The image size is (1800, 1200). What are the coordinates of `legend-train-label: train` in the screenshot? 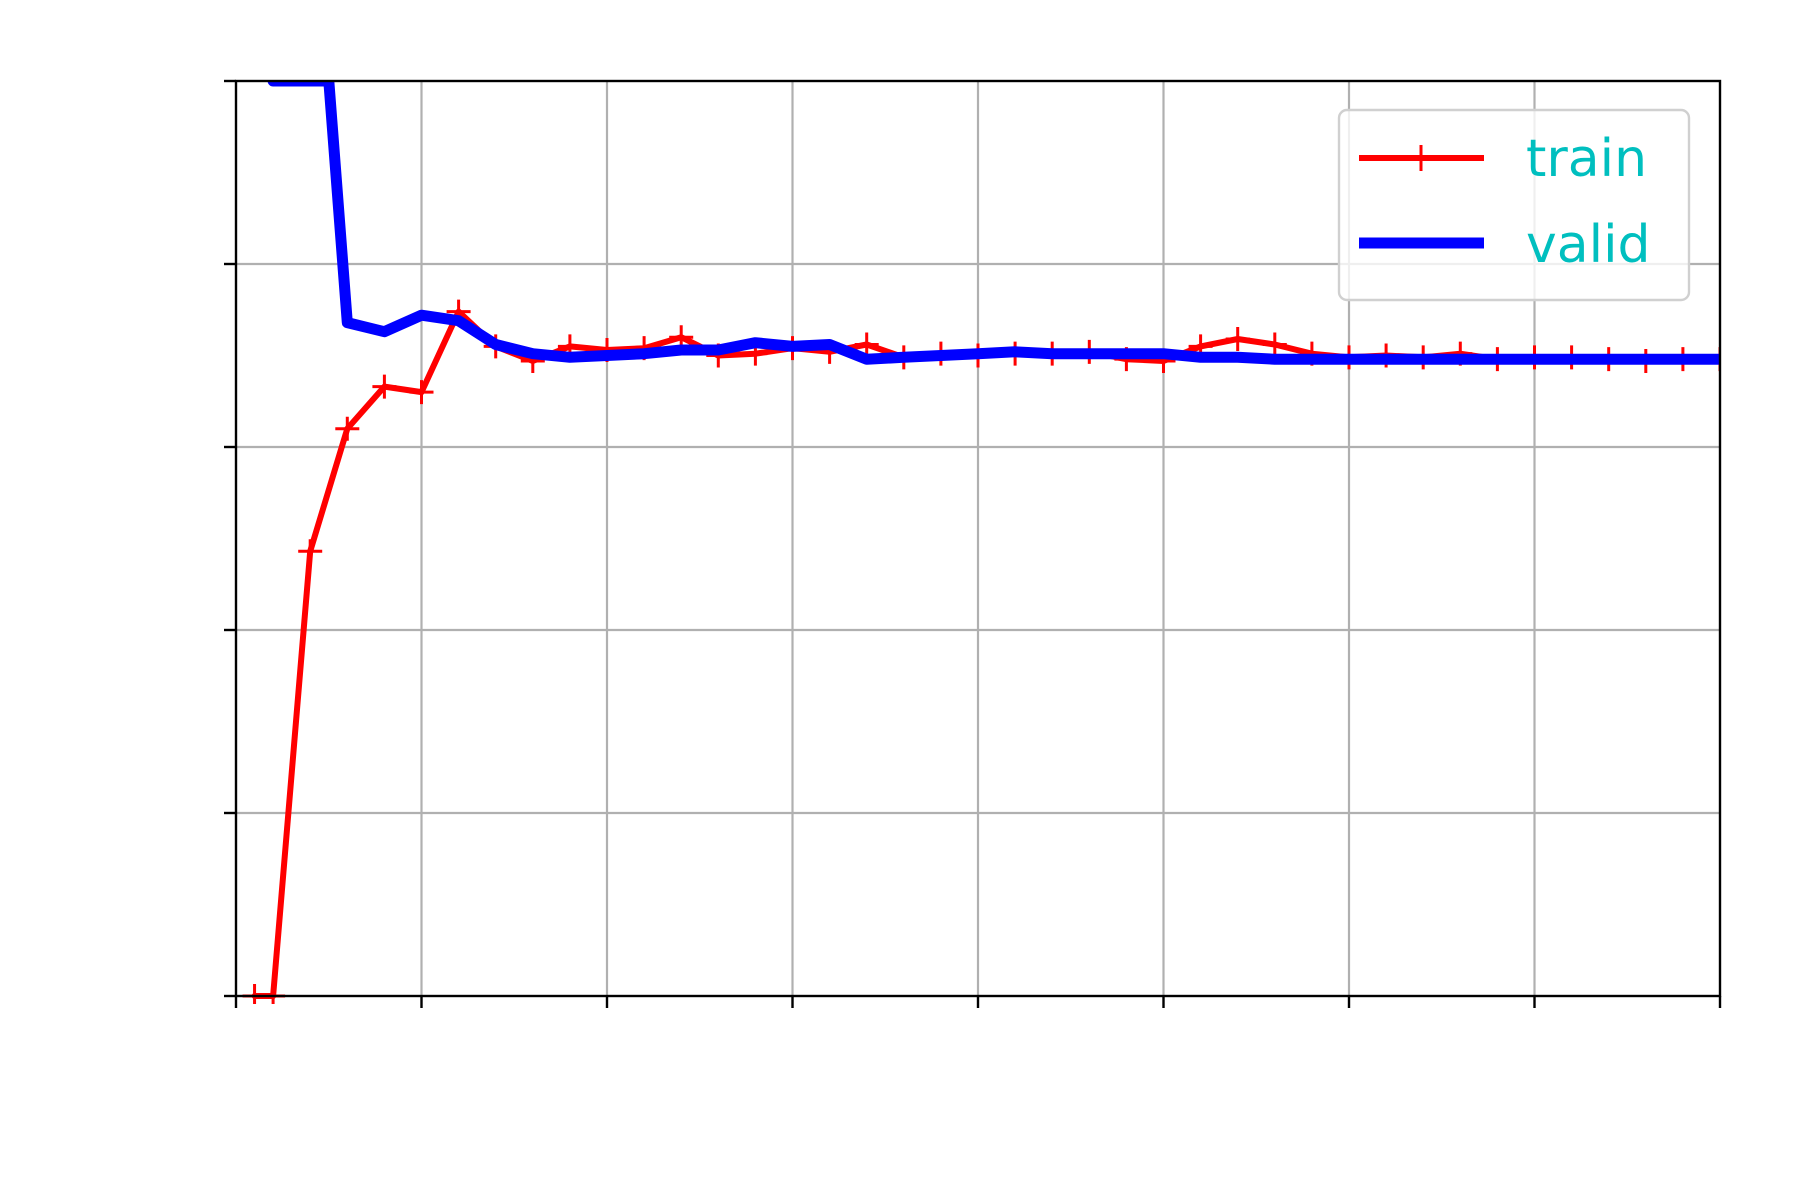 It's located at (1586, 159).